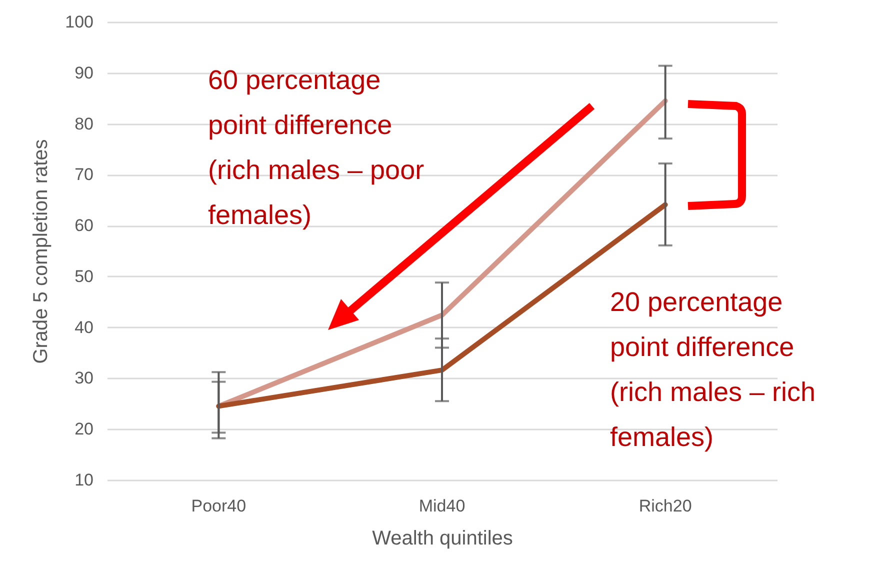 This screenshot has width=870, height=561. I want to click on x-tick-label: Rich20, so click(665, 506).